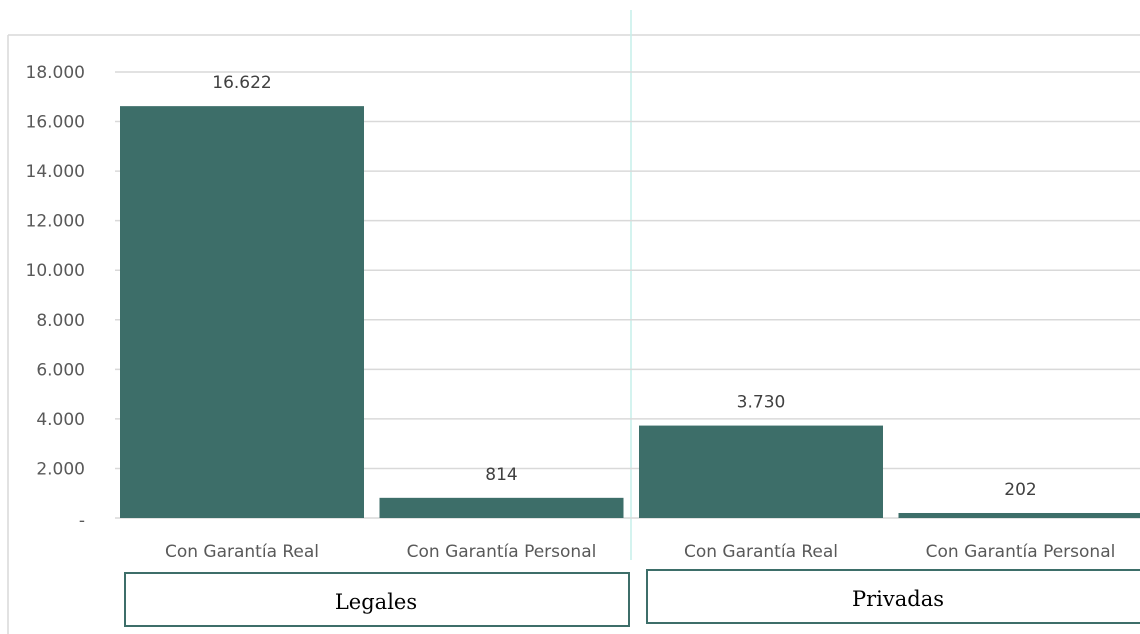 The image size is (1140, 634). I want to click on y-tick-label: 12.000, so click(55, 222).